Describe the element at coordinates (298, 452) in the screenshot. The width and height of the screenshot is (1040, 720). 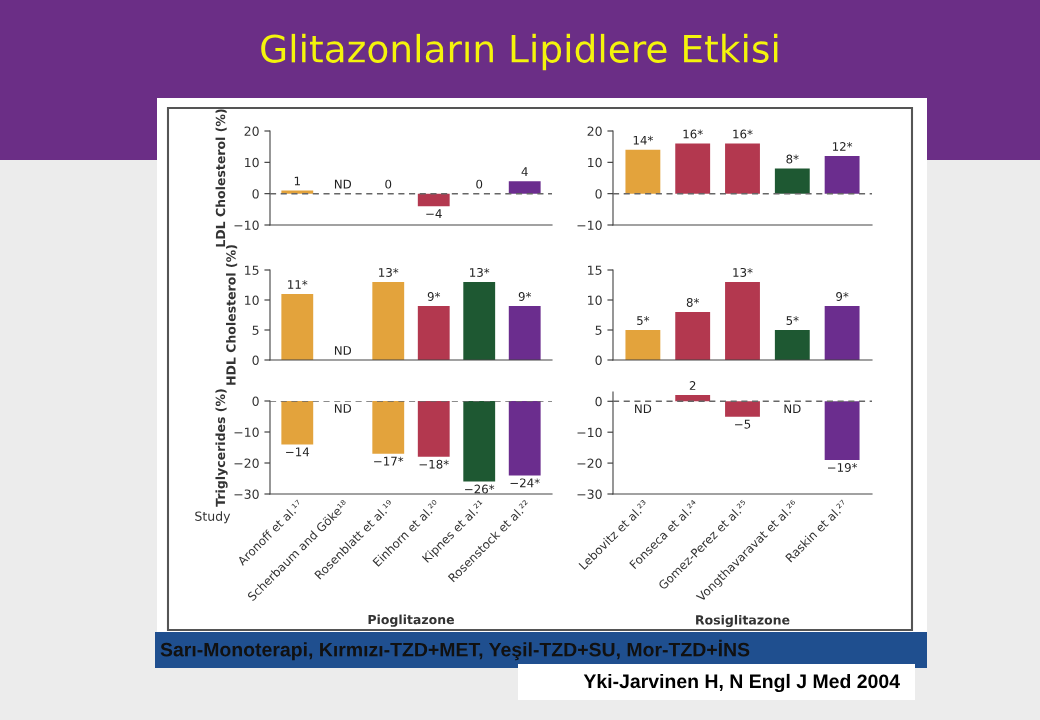
I see `data-label: −14` at that location.